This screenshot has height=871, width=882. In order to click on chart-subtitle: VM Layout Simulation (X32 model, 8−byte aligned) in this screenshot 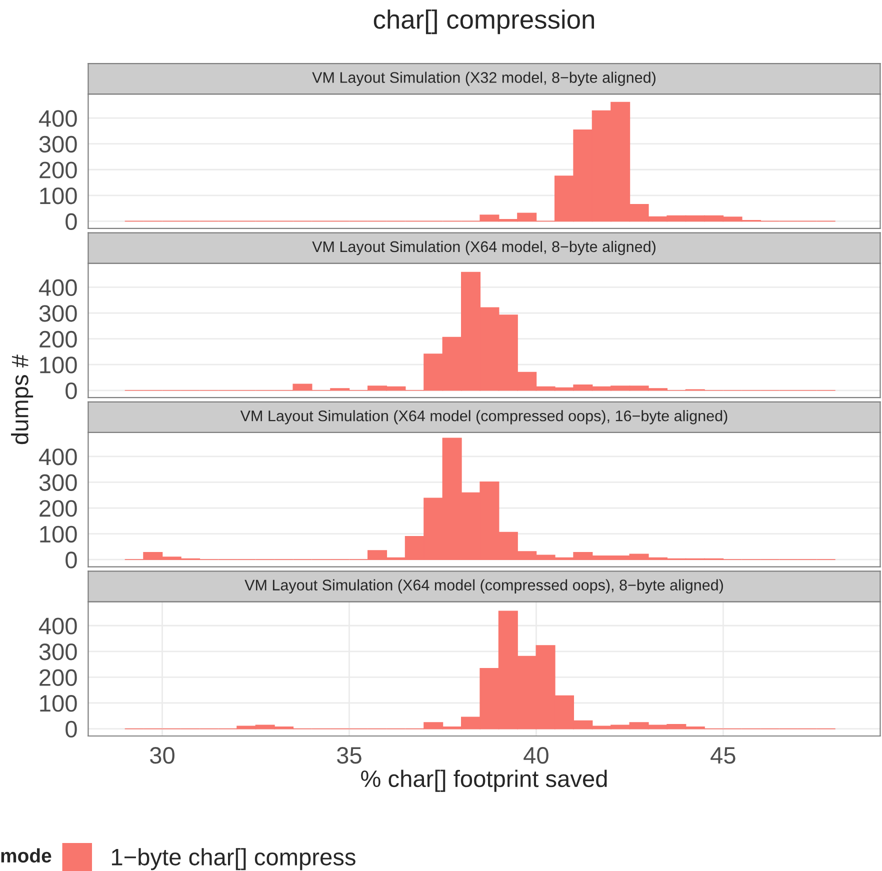, I will do `click(484, 79)`.